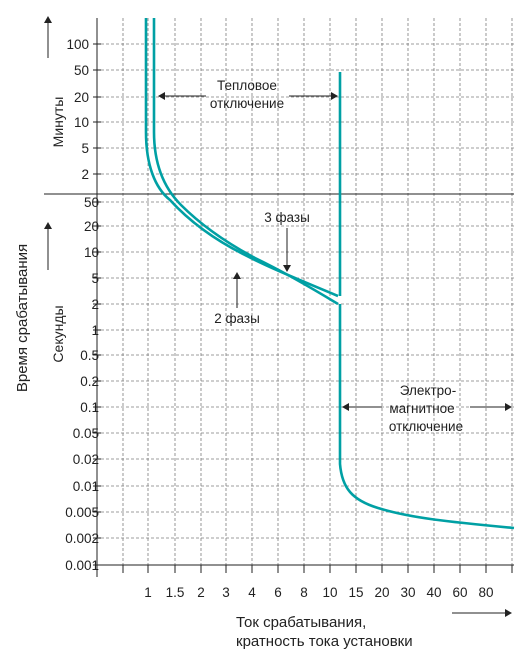 This screenshot has height=655, width=529. What do you see at coordinates (48, 19) in the screenshot?
I see `minutes-axis-arrow-head` at bounding box center [48, 19].